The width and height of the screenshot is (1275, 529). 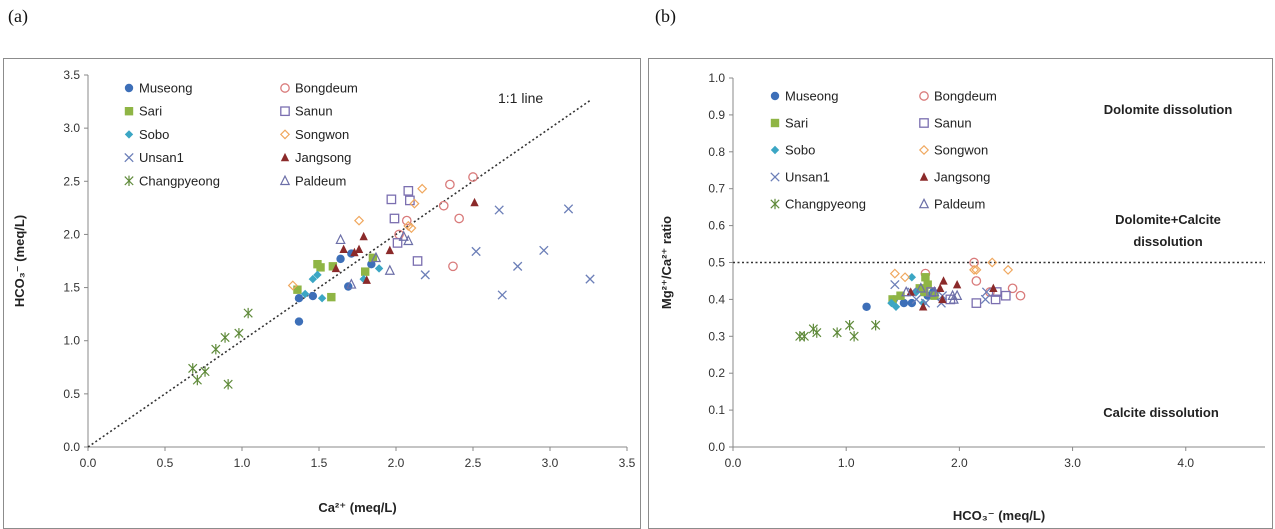 What do you see at coordinates (357, 507) in the screenshot?
I see `x-axis-title: Ca²⁺ (meq/L)` at bounding box center [357, 507].